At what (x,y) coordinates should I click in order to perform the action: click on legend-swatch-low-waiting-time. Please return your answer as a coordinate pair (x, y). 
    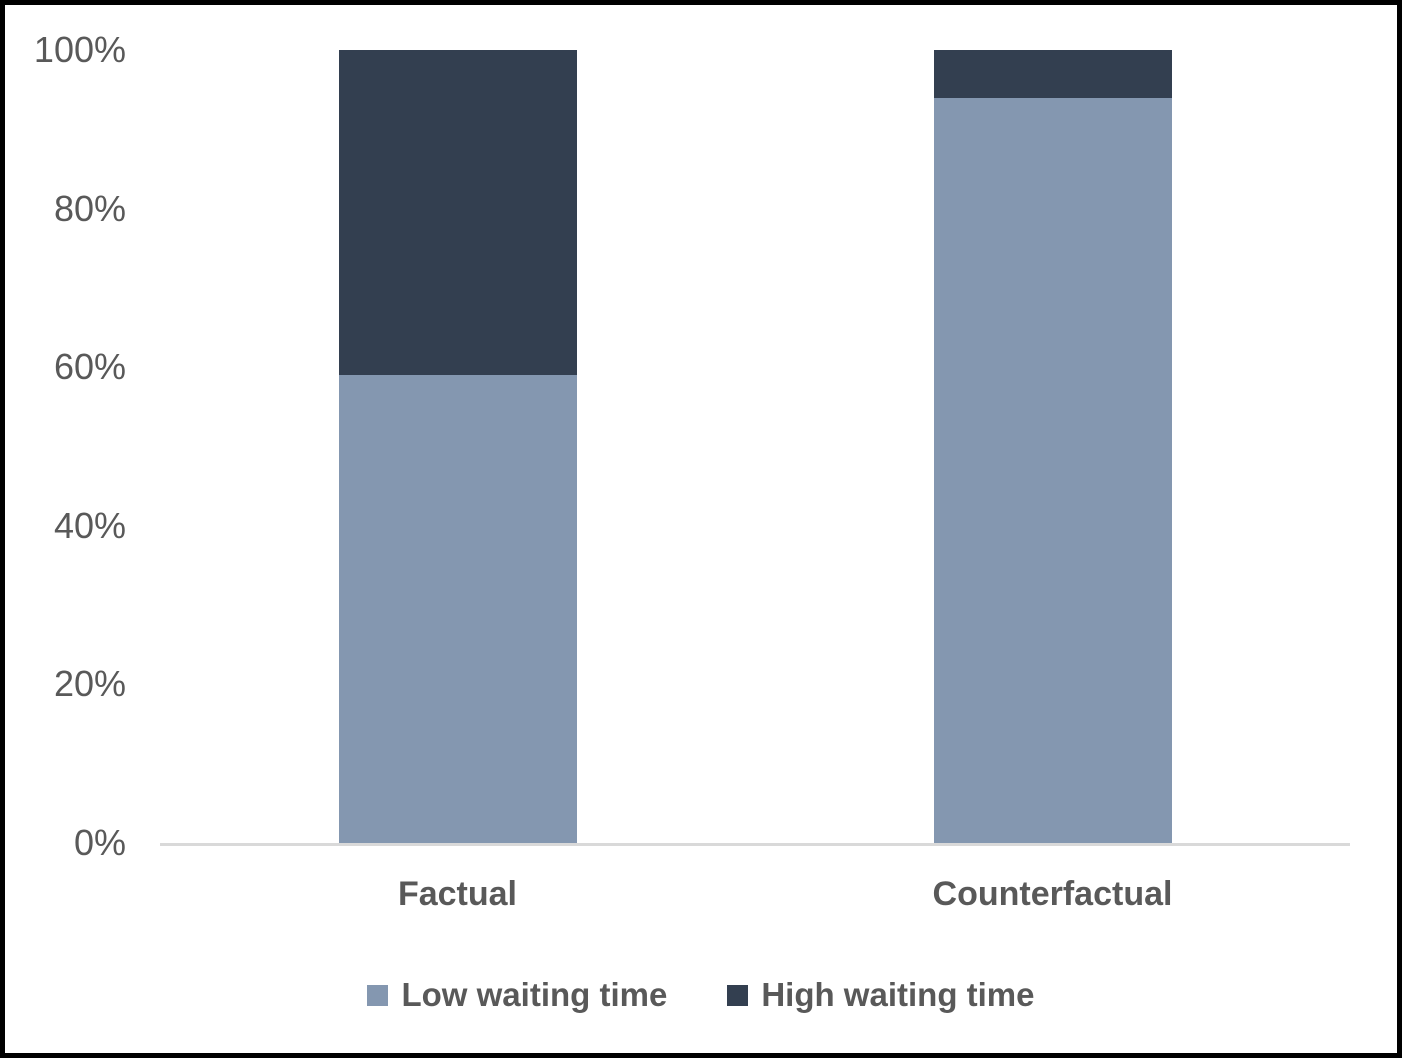
    Looking at the image, I should click on (378, 995).